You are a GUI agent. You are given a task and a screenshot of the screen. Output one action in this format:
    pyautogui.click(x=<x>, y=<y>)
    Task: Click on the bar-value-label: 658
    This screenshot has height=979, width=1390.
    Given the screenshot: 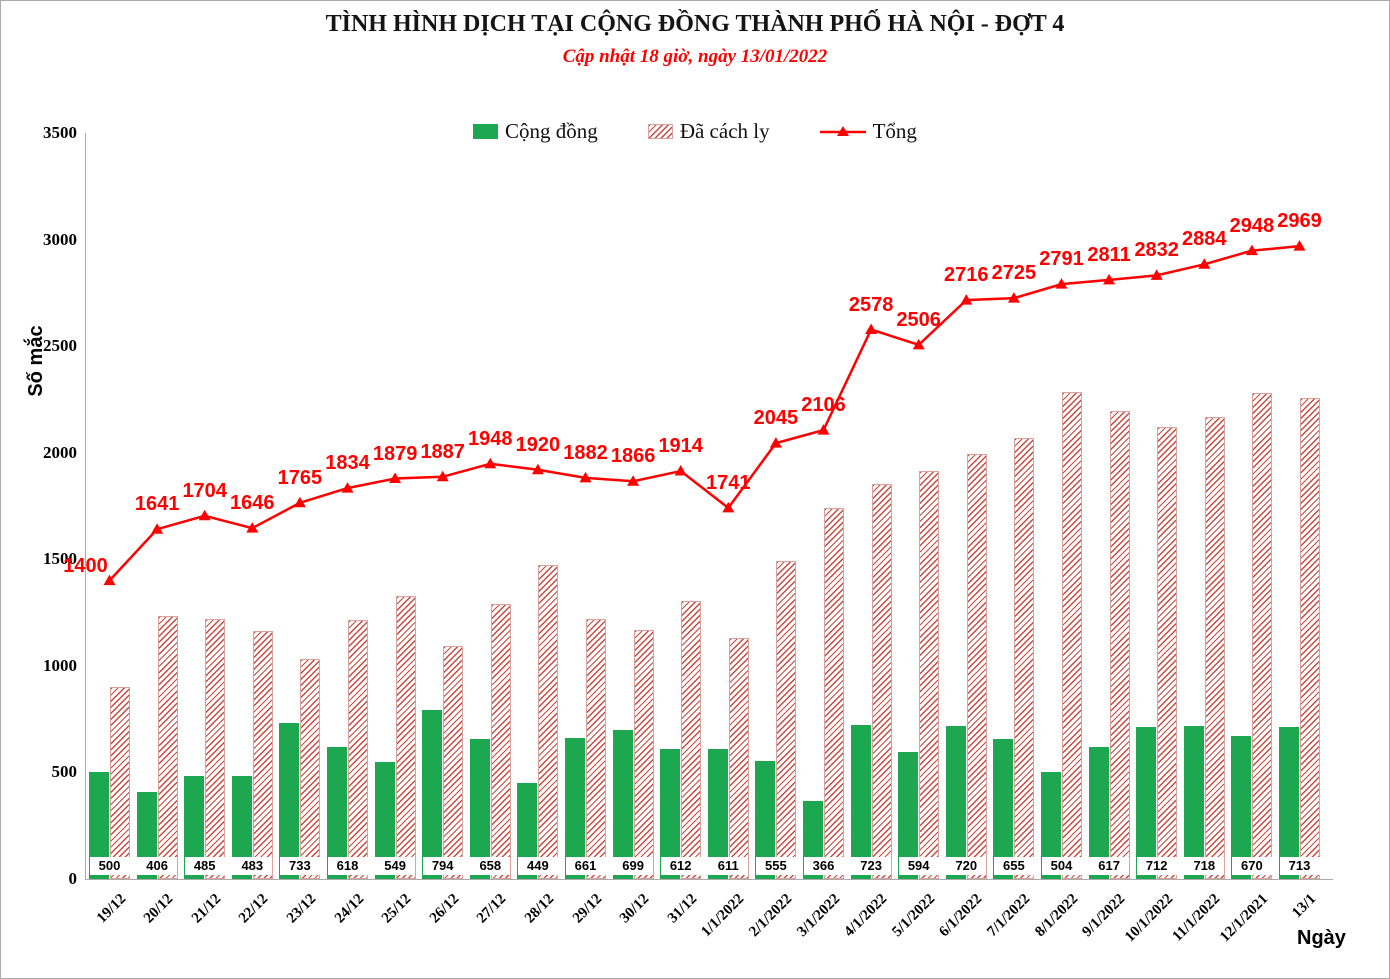 What is the action you would take?
    pyautogui.click(x=490, y=866)
    